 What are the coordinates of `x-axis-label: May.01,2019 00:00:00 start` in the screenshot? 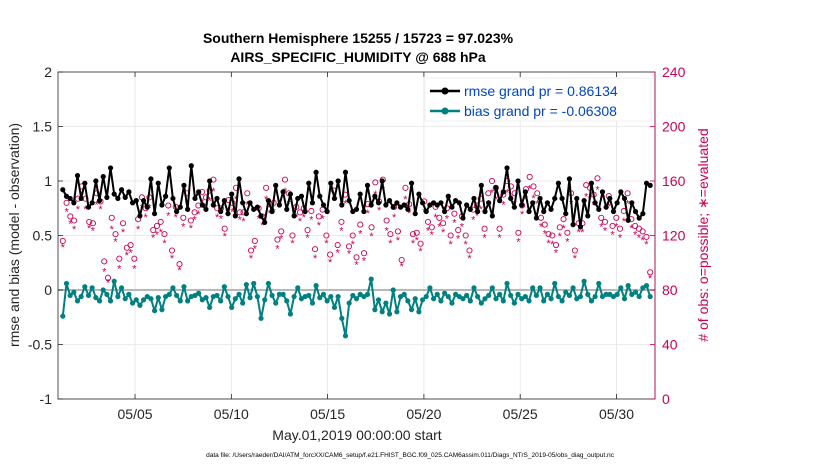 It's located at (357, 435).